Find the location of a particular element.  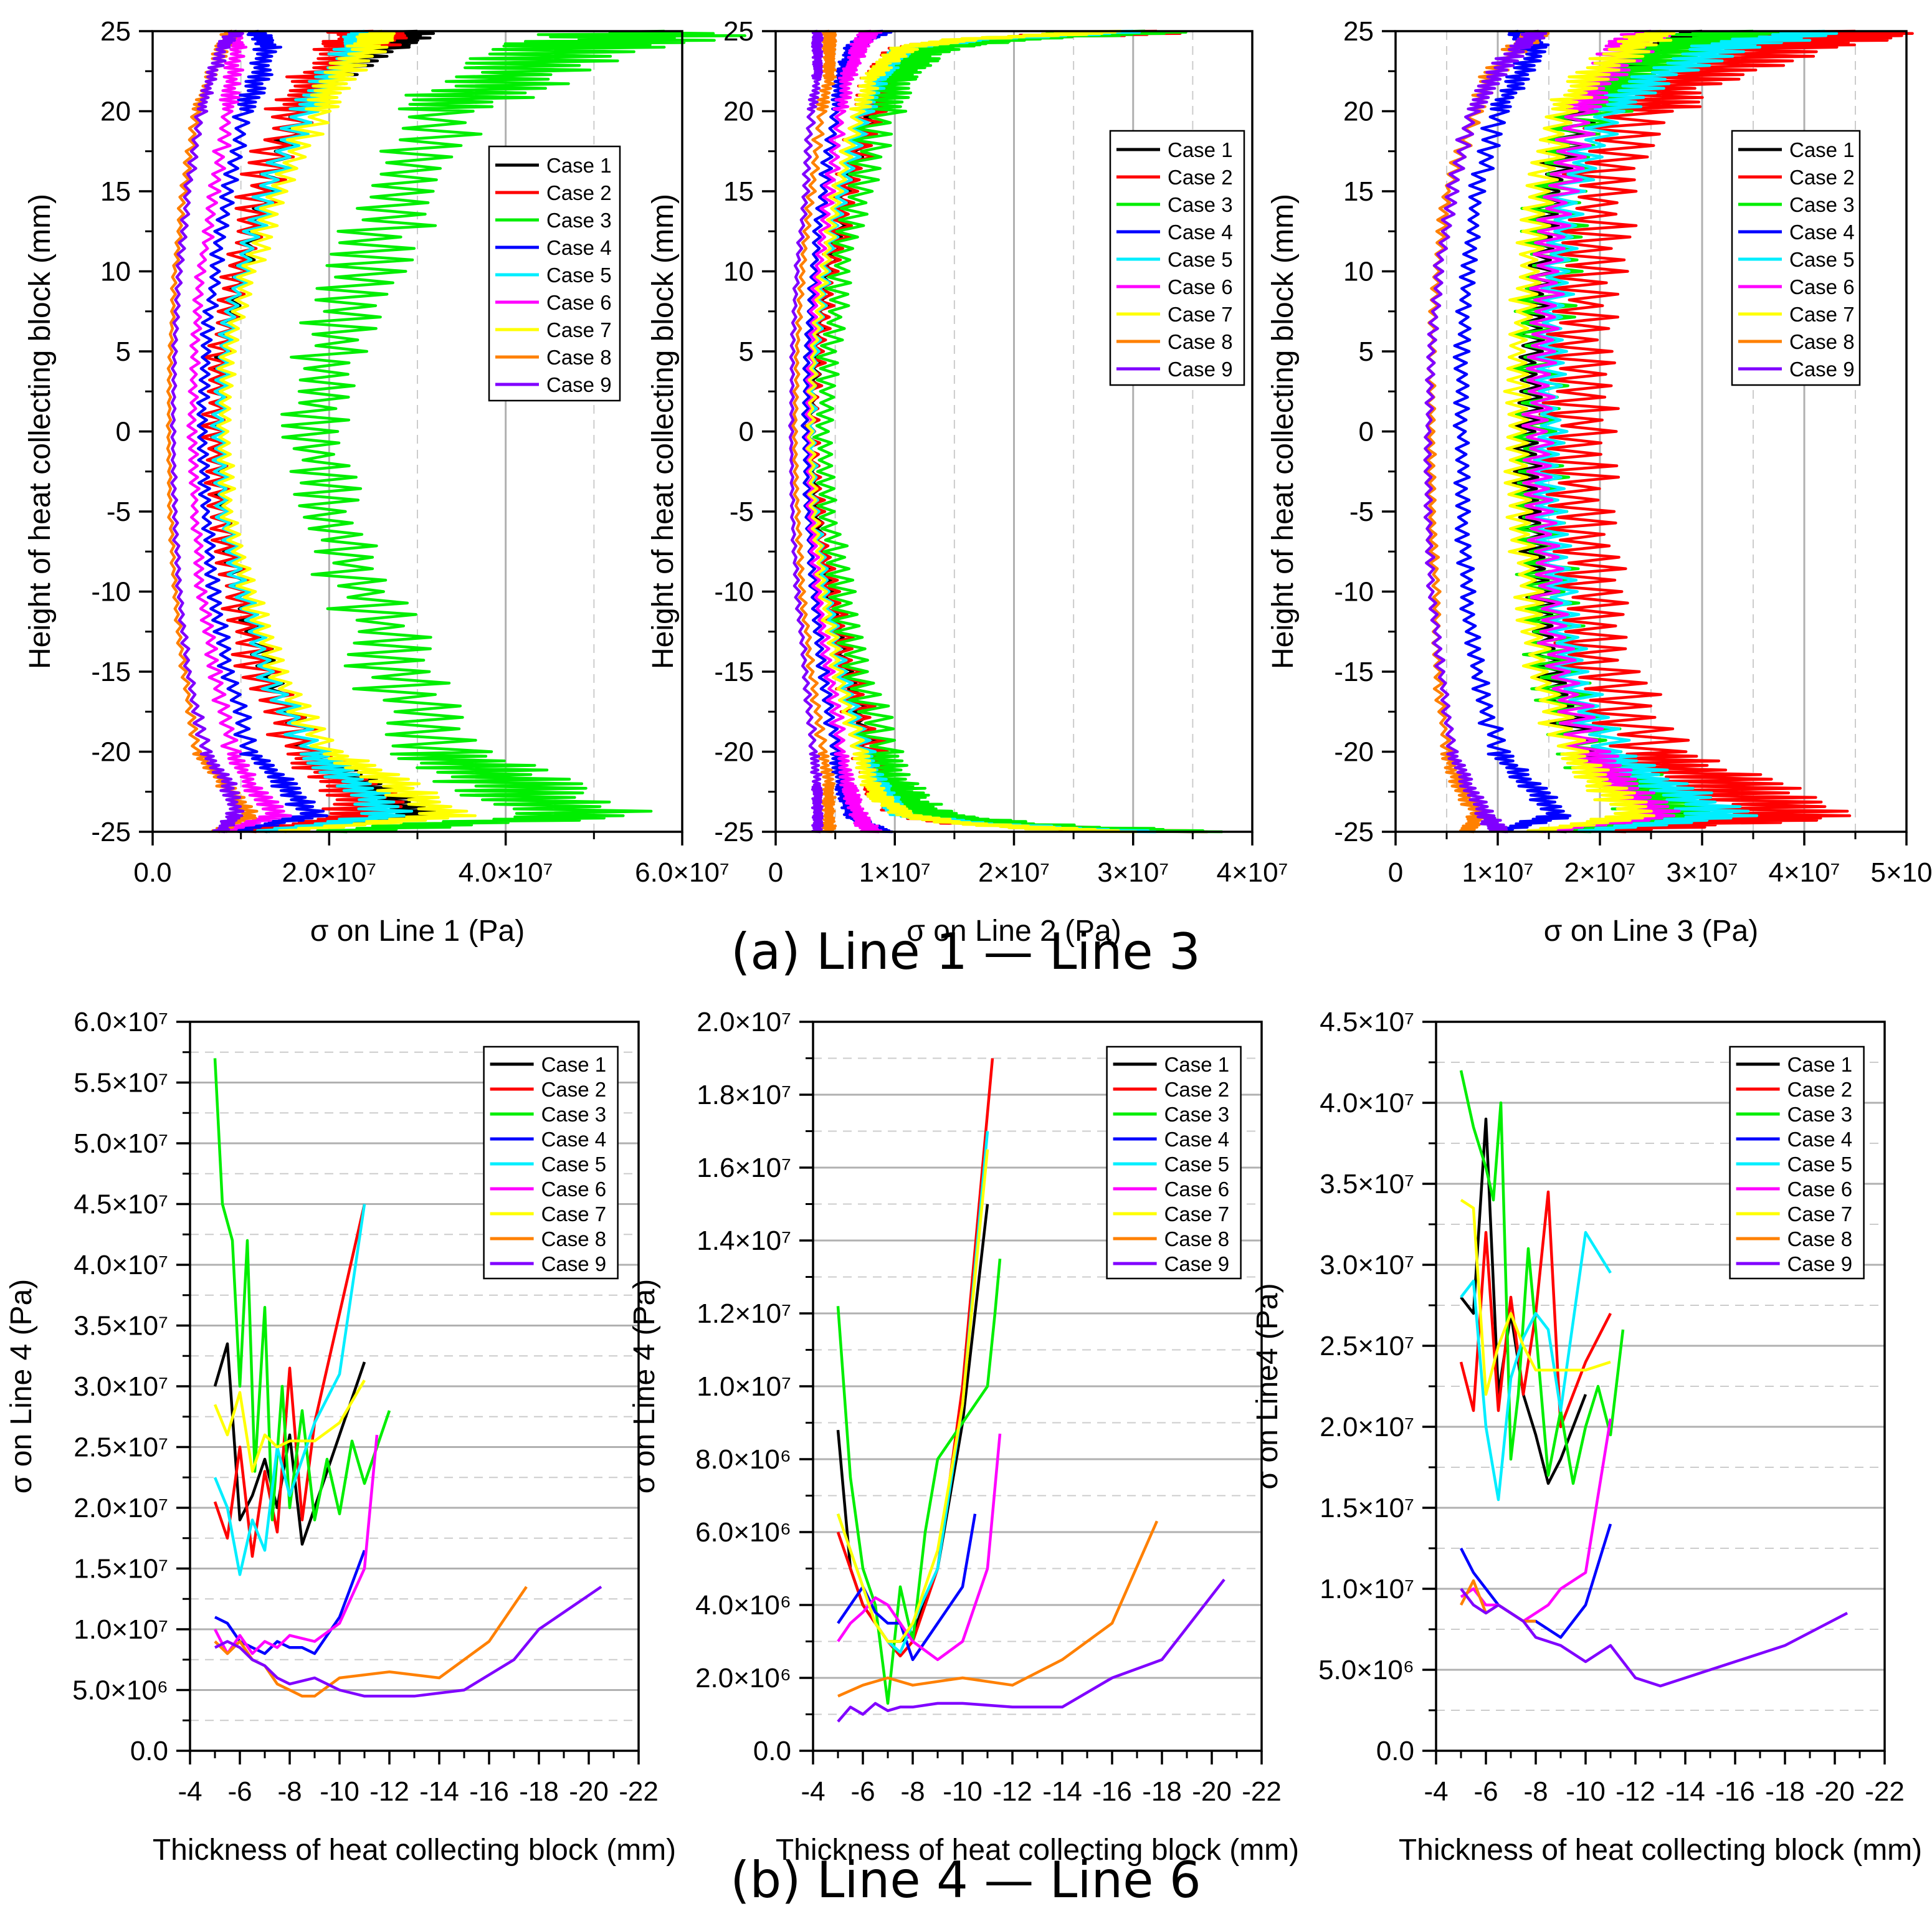

x-axis-label: σ on Line 1 (Pa) is located at coordinates (417, 931).